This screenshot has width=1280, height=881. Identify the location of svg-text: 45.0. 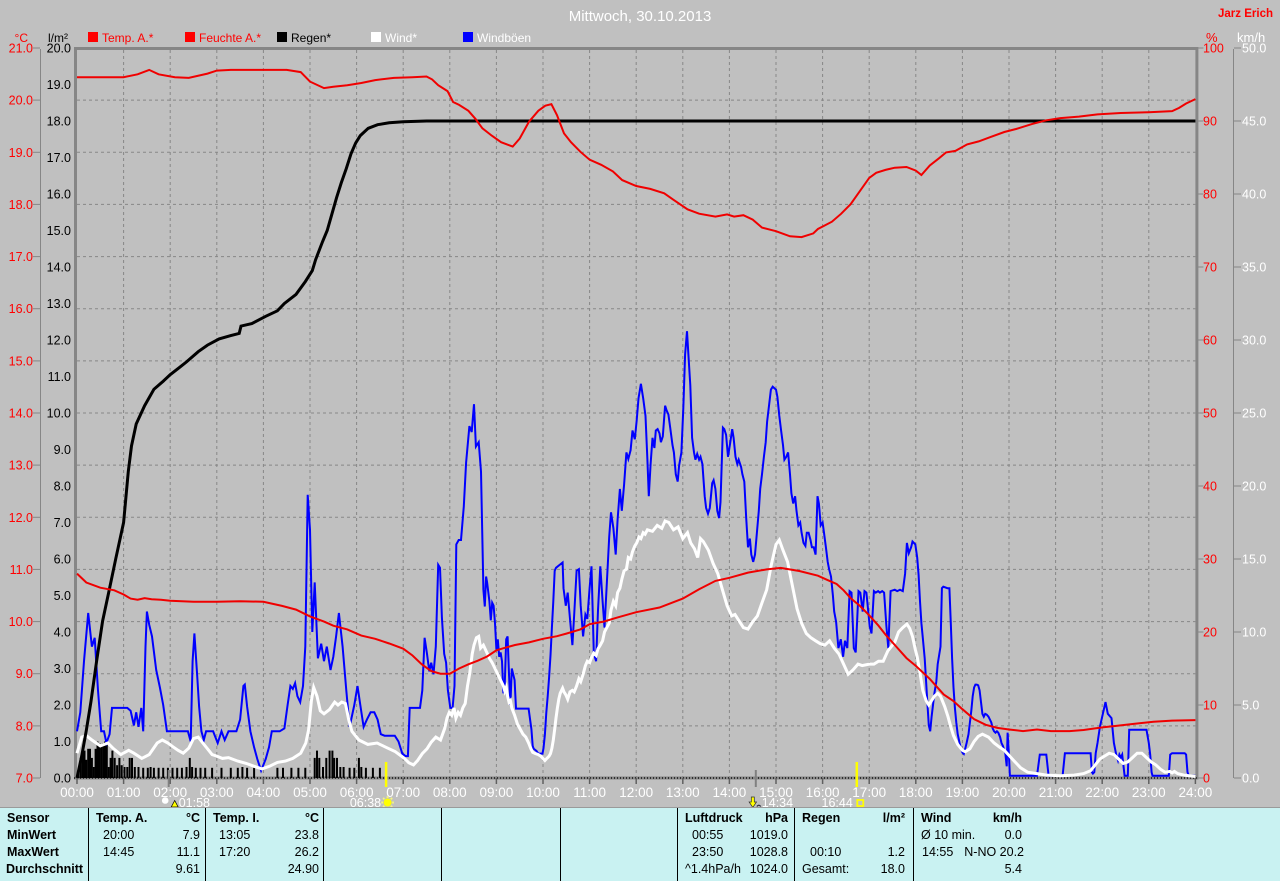
(1254, 122).